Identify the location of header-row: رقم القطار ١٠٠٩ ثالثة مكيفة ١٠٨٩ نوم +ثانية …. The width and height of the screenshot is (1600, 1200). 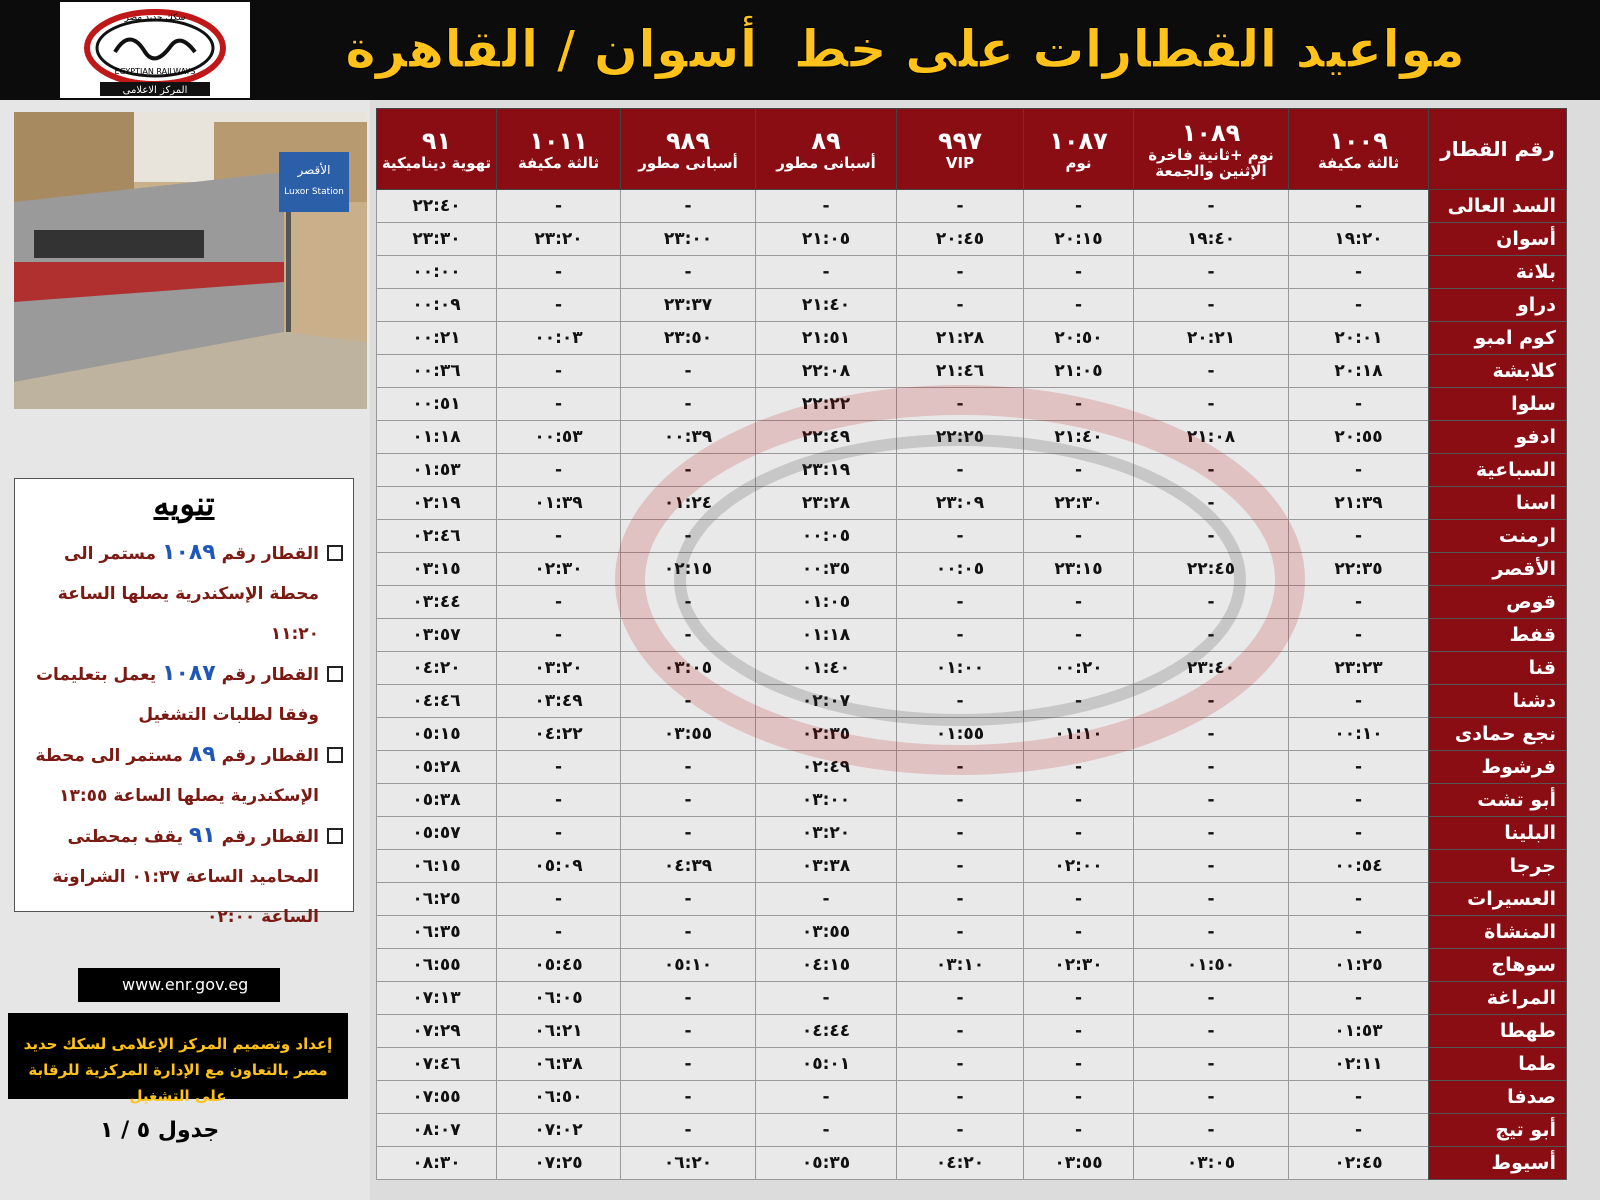
(971, 149).